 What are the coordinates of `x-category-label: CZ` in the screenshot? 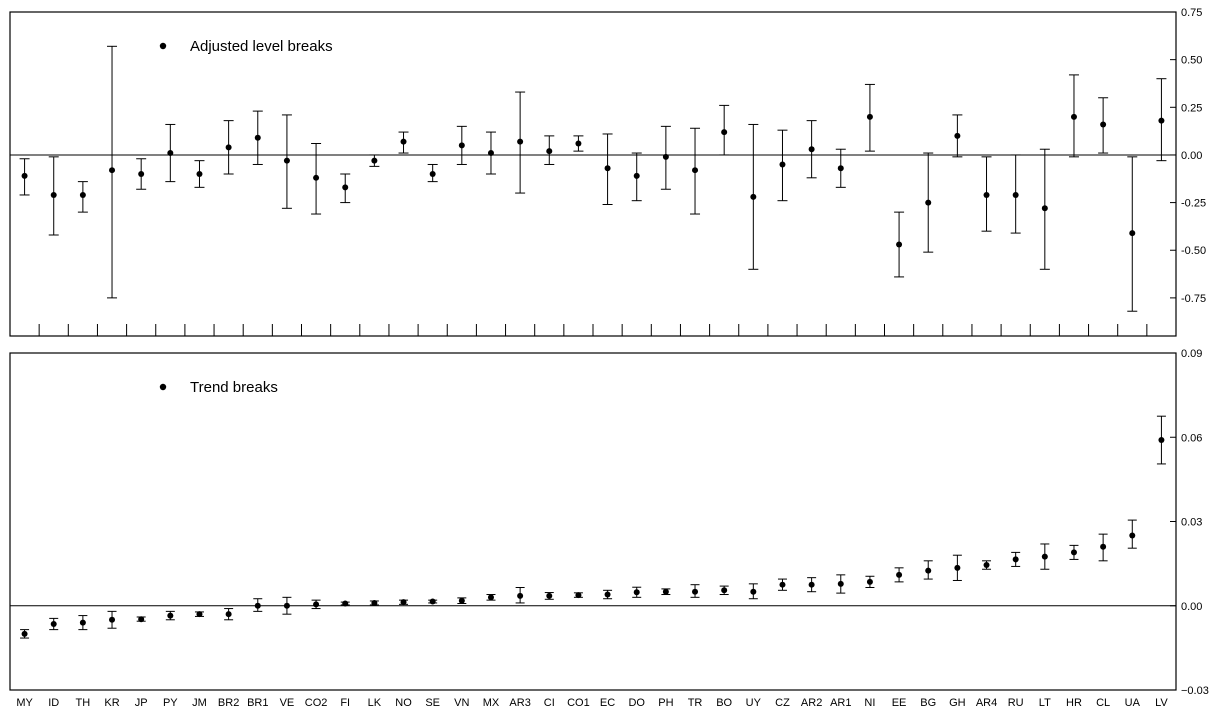 It's located at (782, 703).